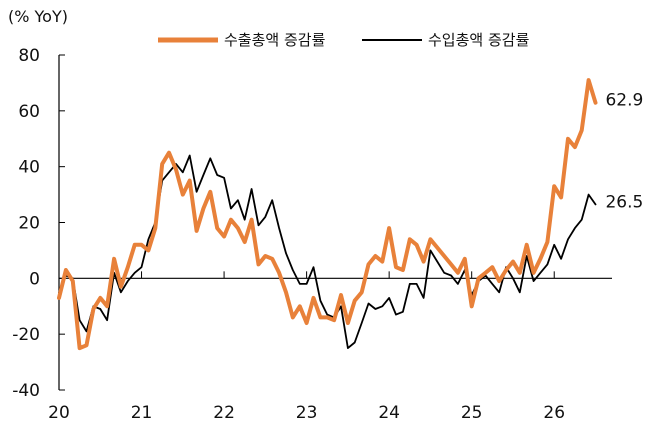 This screenshot has width=666, height=434. I want to click on x-tick-label: 22, so click(224, 413).